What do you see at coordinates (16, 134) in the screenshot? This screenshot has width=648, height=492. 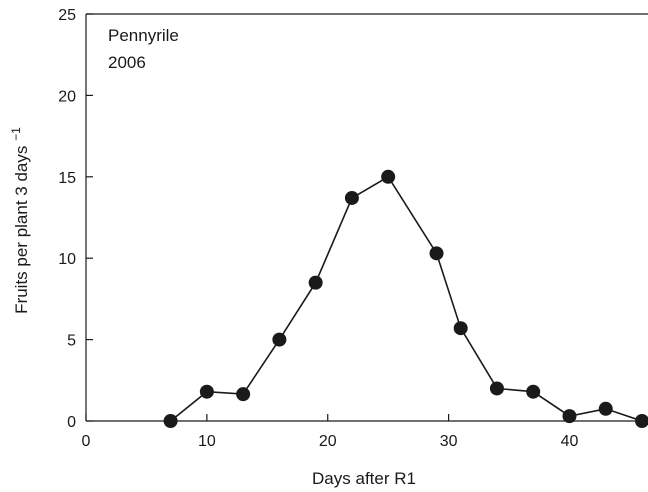 I see `y-axis-title-superscript: −1` at bounding box center [16, 134].